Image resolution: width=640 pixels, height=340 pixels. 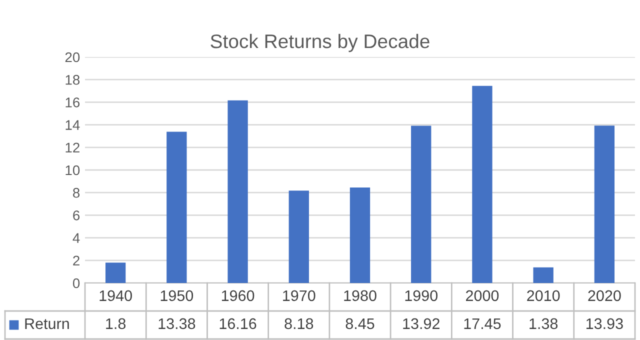 What do you see at coordinates (299, 296) in the screenshot?
I see `x-tick-label: 1970` at bounding box center [299, 296].